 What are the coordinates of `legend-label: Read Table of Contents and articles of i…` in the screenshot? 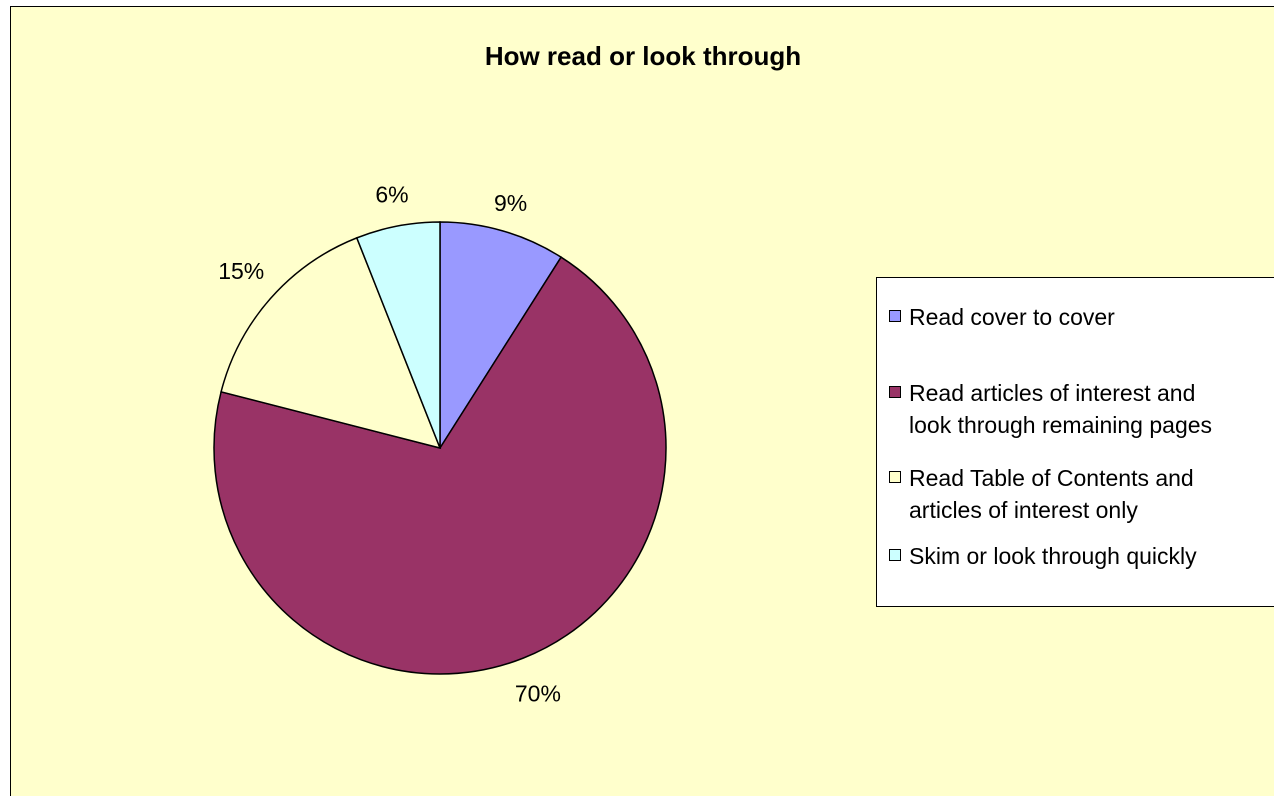 It's located at (1051, 494).